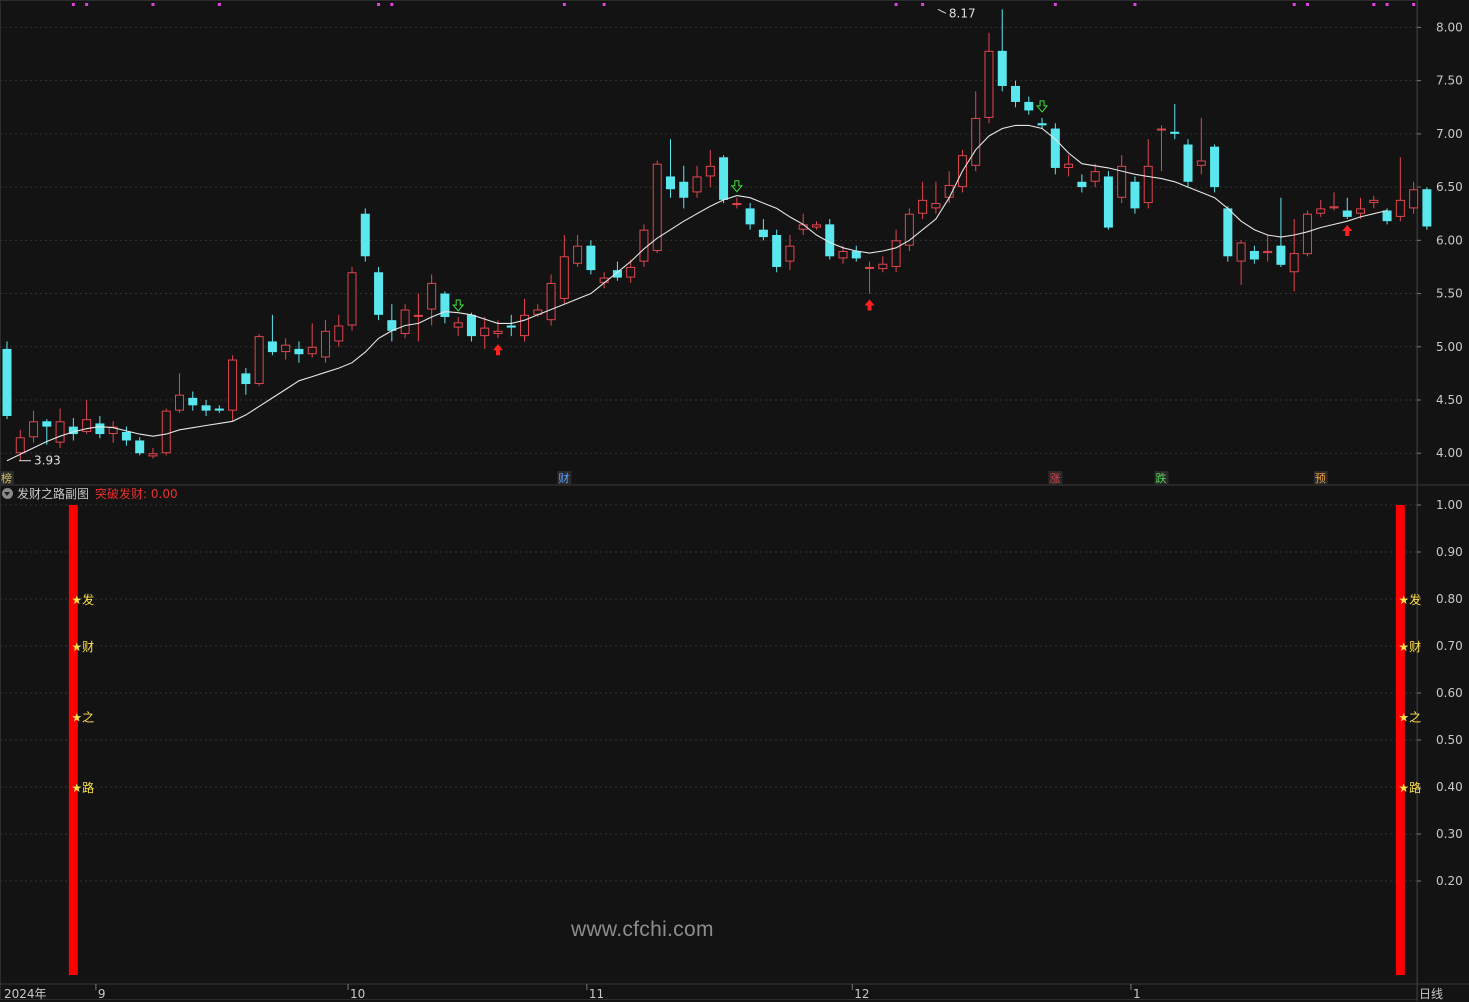 Image resolution: width=1469 pixels, height=1002 pixels. What do you see at coordinates (861, 994) in the screenshot?
I see `x-tick-label: 12` at bounding box center [861, 994].